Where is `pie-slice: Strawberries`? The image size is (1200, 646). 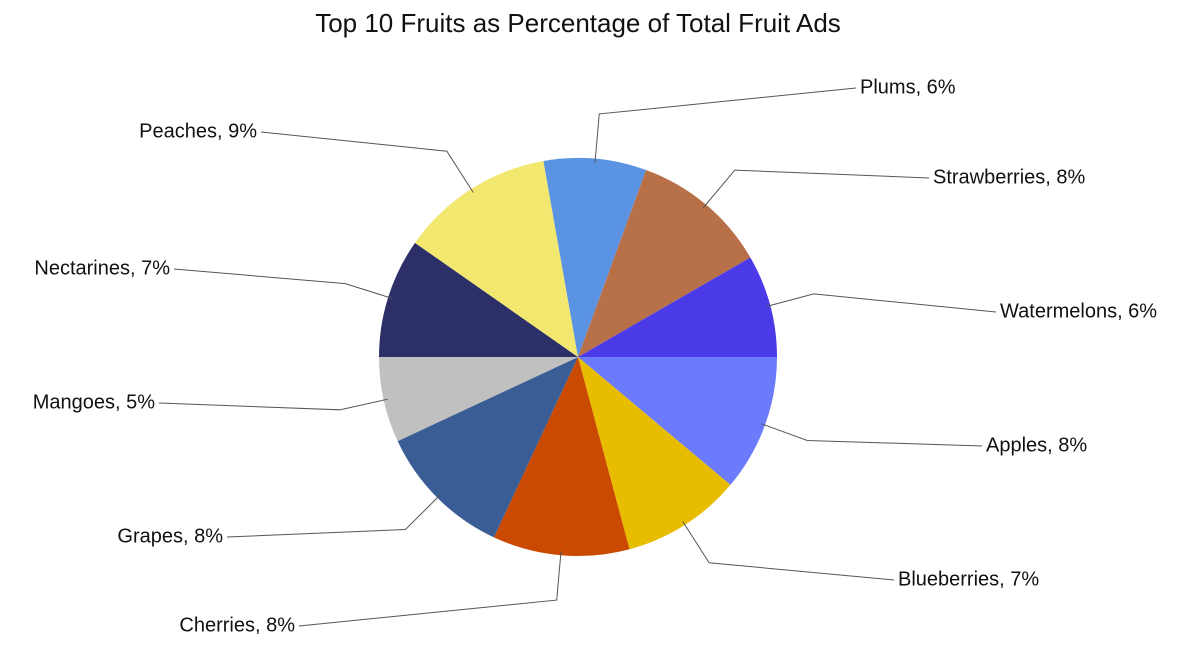 pie-slice: Strawberries is located at coordinates (664, 263).